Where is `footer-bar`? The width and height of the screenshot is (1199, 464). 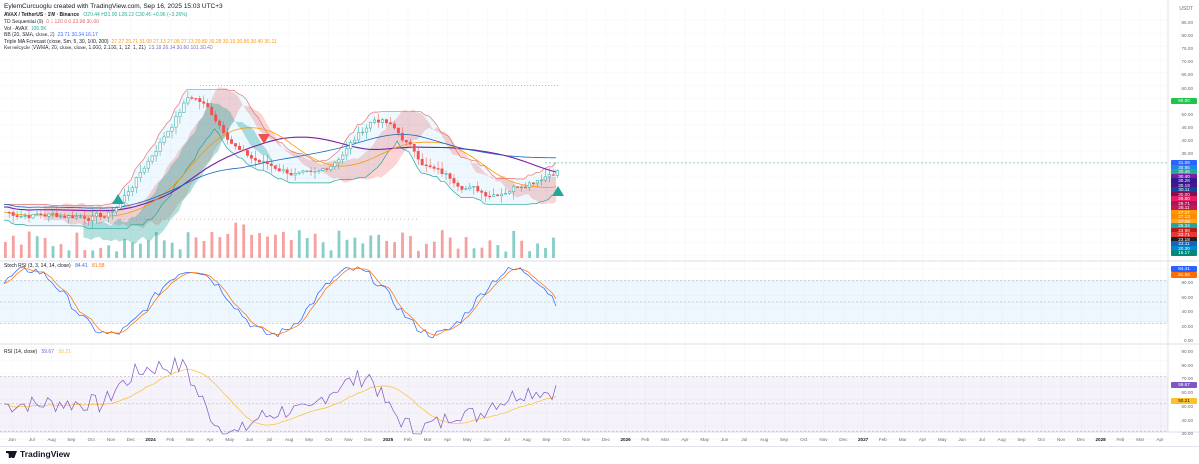
footer-bar is located at coordinates (599, 455).